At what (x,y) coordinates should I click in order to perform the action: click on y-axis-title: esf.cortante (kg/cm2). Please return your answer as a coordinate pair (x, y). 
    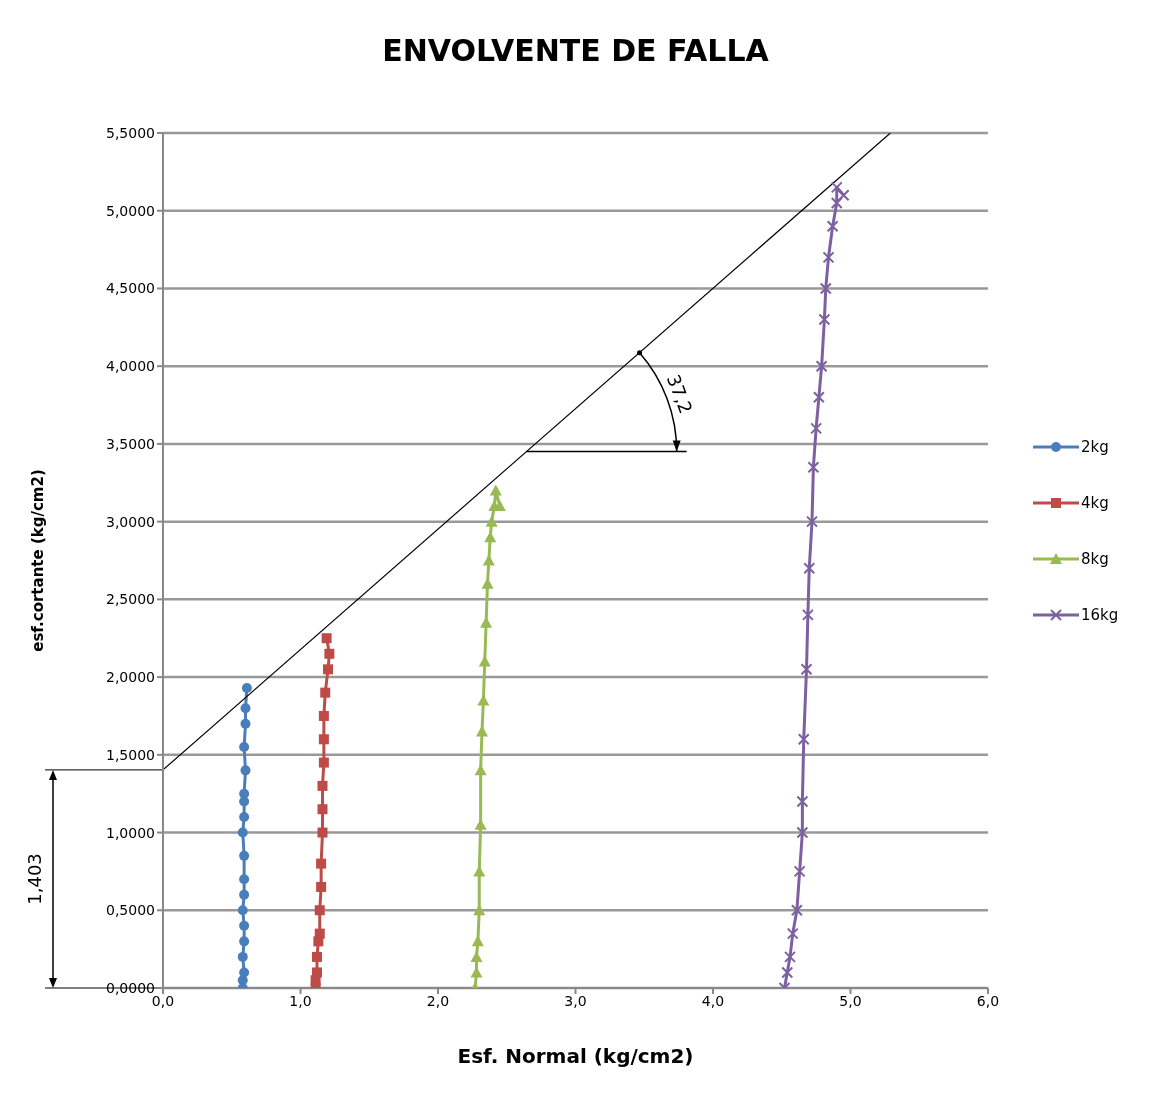
    Looking at the image, I should click on (38, 560).